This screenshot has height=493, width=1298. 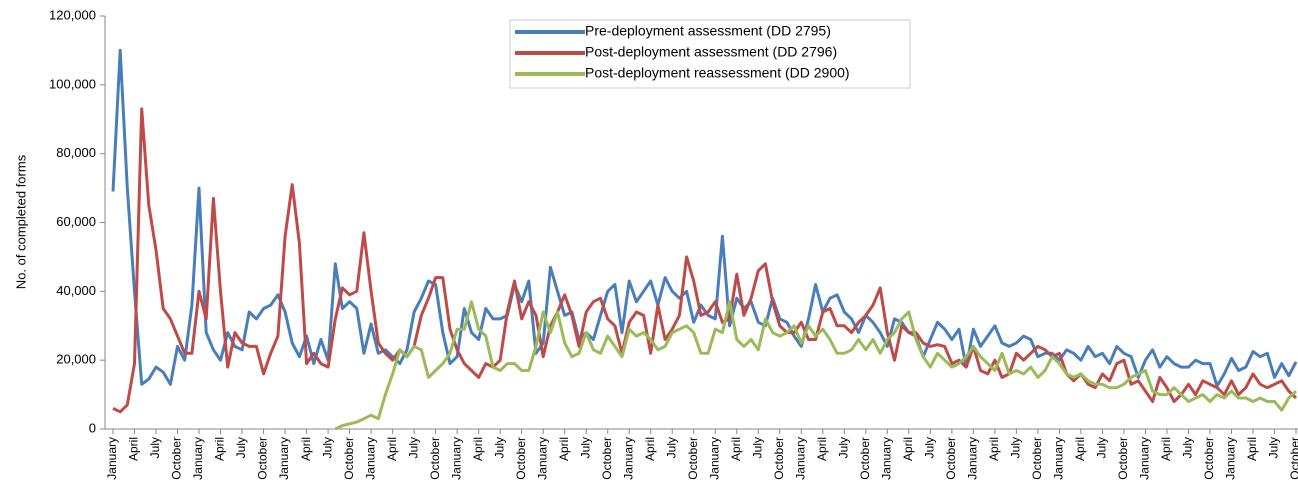 I want to click on y-axis-label: No. of completed forms, so click(x=20, y=221).